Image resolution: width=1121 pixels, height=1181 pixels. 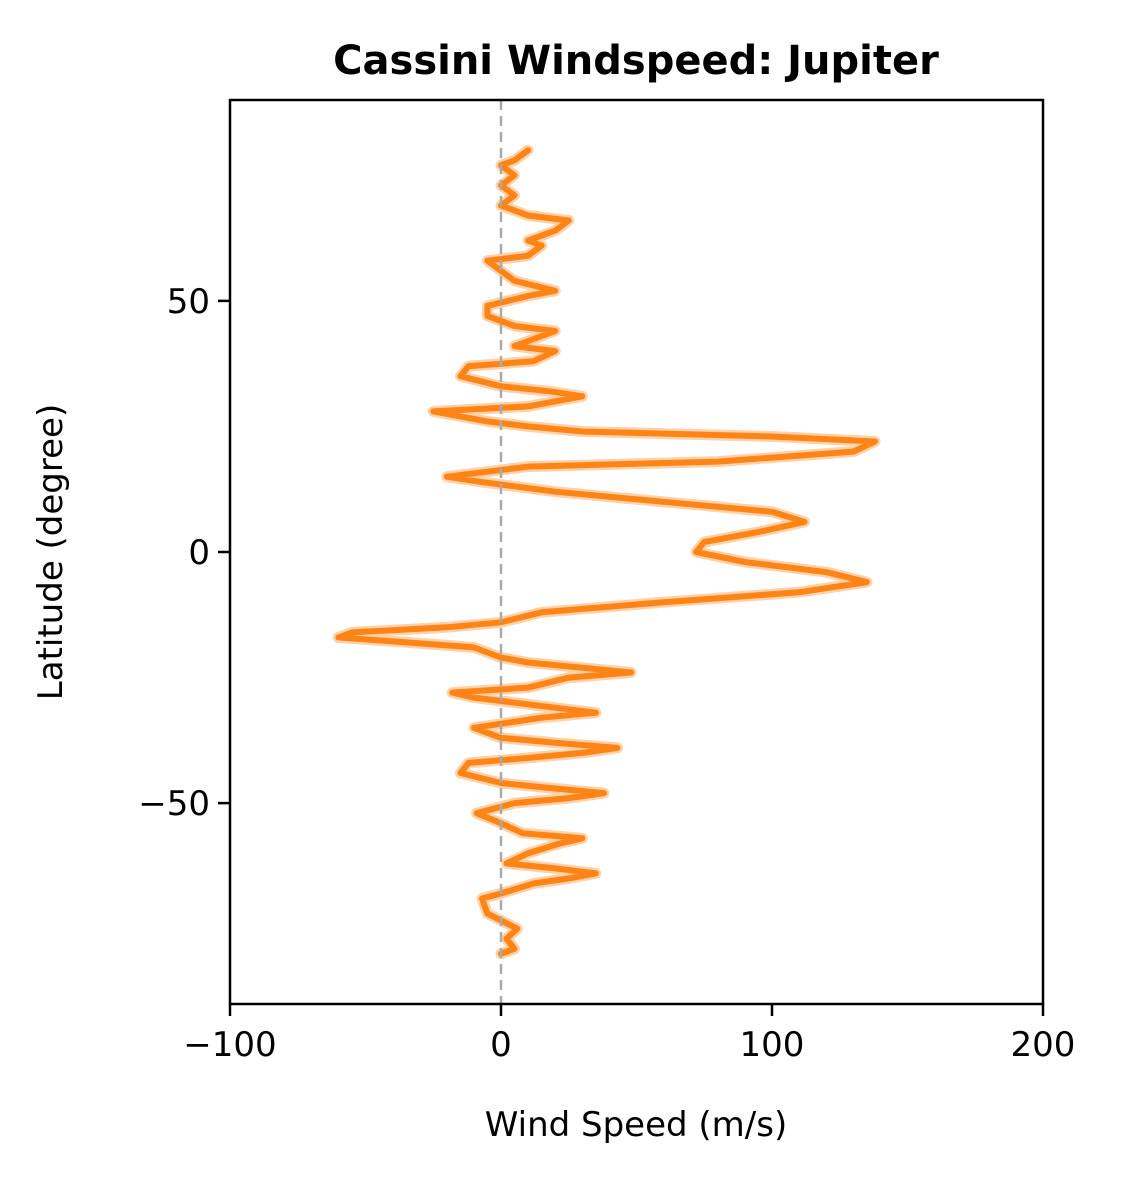 What do you see at coordinates (1043, 1045) in the screenshot?
I see `x-tick-label: 200` at bounding box center [1043, 1045].